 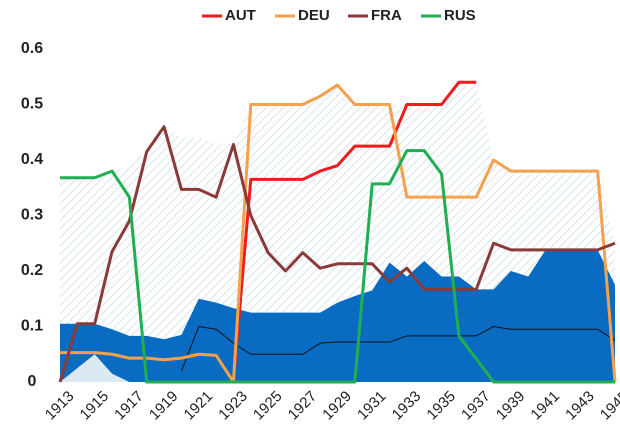 What do you see at coordinates (441, 406) in the screenshot?
I see `x-tick-label: 1935` at bounding box center [441, 406].